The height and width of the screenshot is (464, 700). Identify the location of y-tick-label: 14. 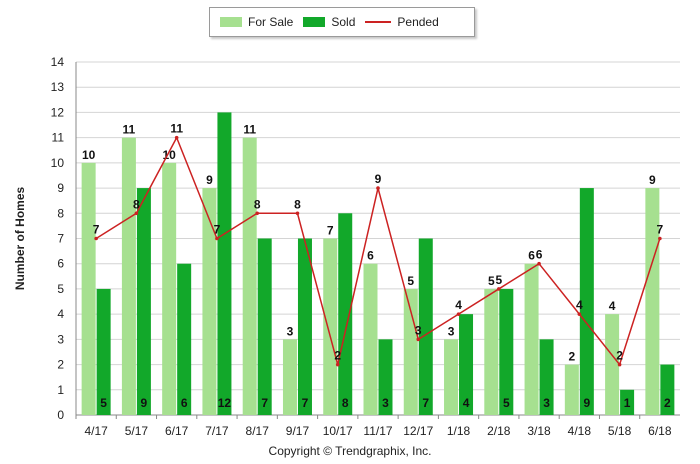
(58, 62).